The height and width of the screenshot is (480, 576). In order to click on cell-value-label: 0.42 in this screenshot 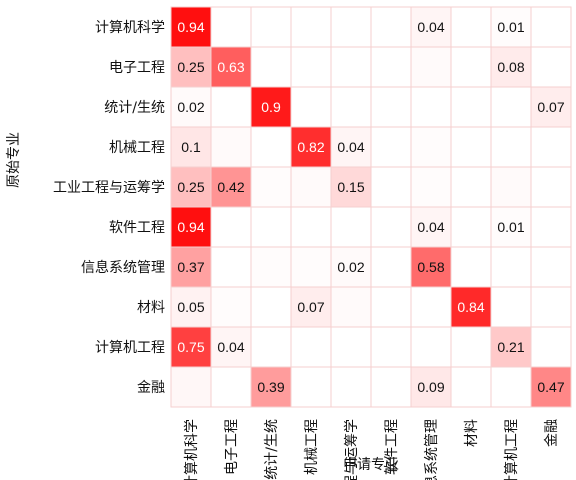, I will do `click(230, 187)`.